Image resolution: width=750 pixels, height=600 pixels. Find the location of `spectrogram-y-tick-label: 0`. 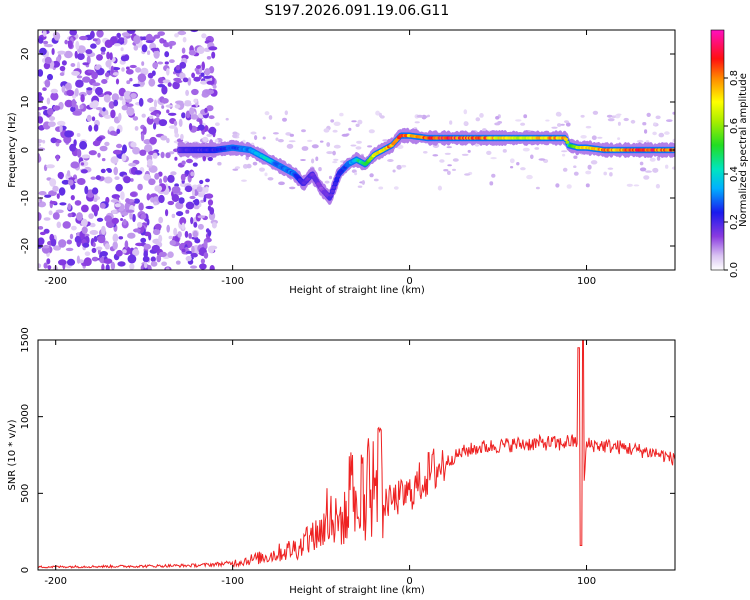

spectrogram-y-tick-label: 0 is located at coordinates (25, 150).